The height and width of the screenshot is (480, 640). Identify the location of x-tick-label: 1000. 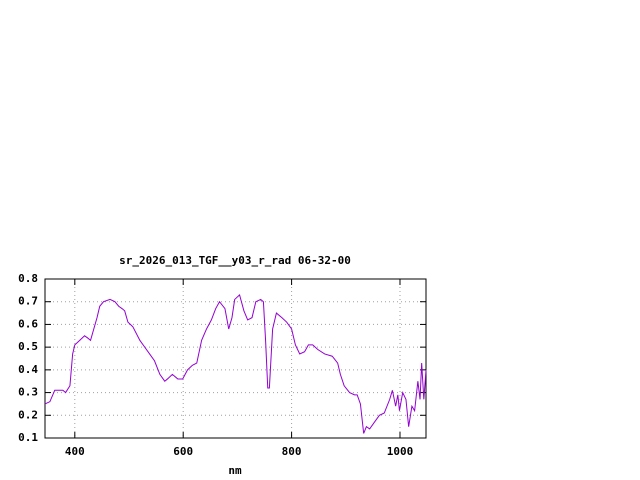
(400, 451).